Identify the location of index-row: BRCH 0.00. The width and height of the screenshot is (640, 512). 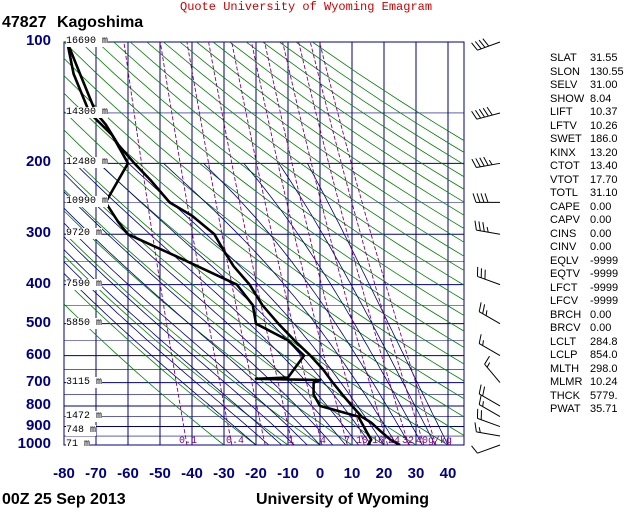
(587, 316).